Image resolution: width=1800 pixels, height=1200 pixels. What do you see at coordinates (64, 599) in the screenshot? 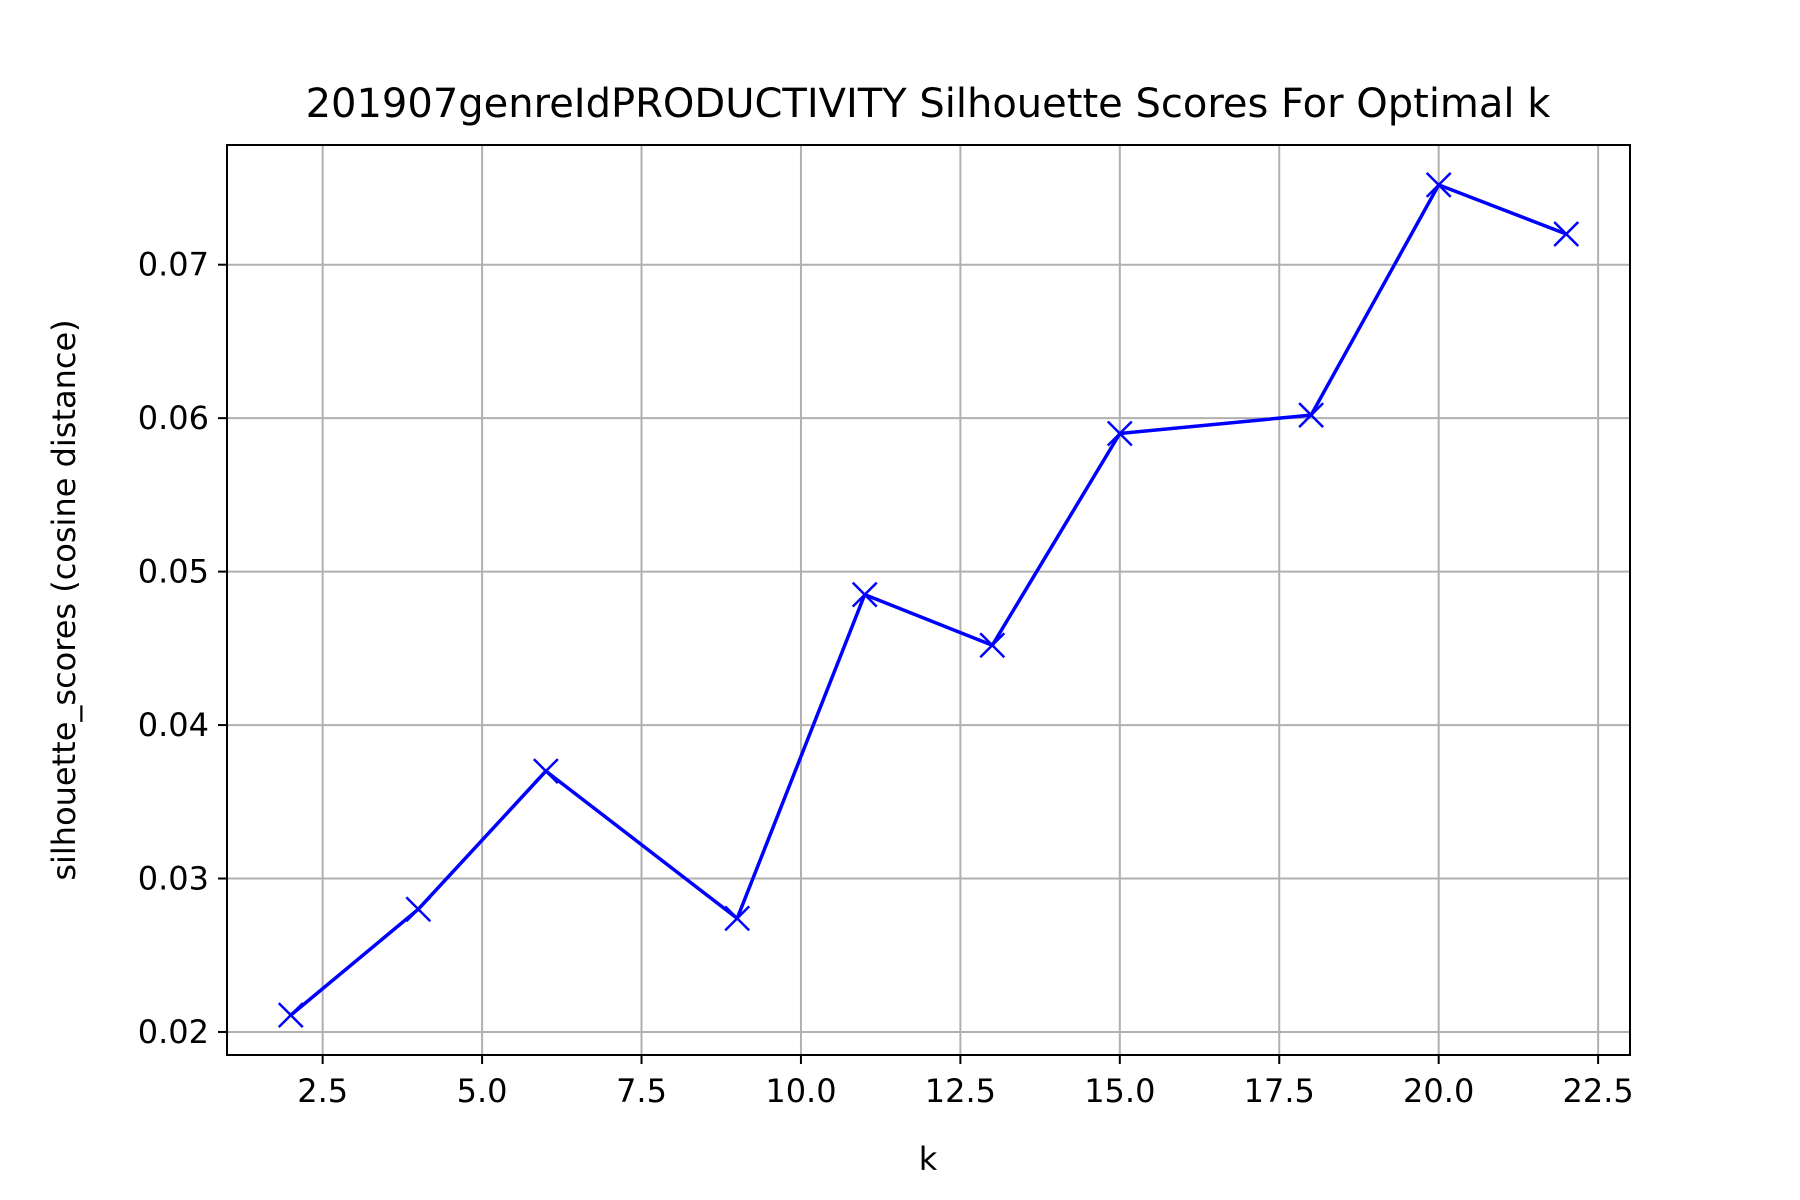
I see `y-axis-label: silhouette_scores (cosine distance)` at bounding box center [64, 599].